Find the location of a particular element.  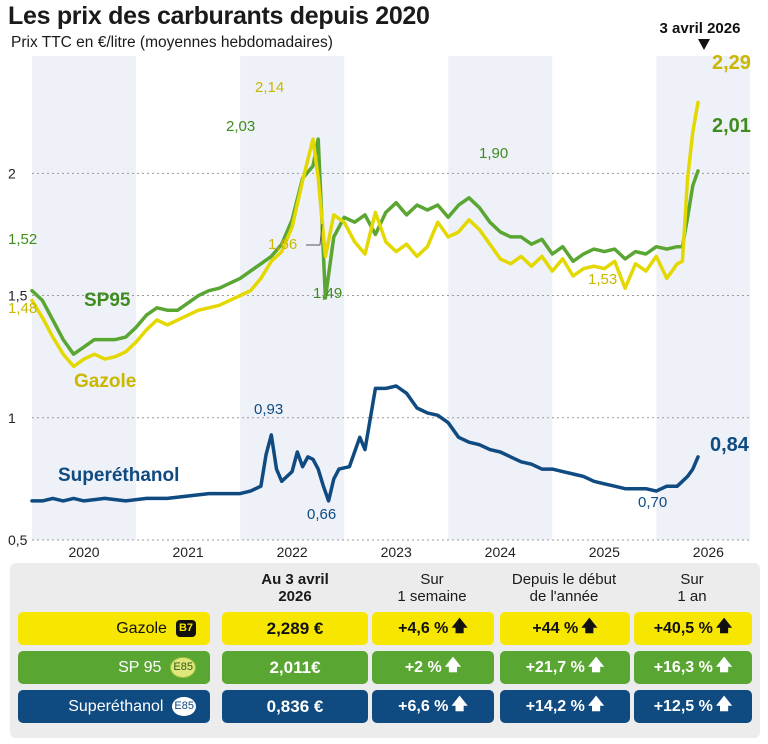

x-tick-label: 2023 is located at coordinates (396, 552).